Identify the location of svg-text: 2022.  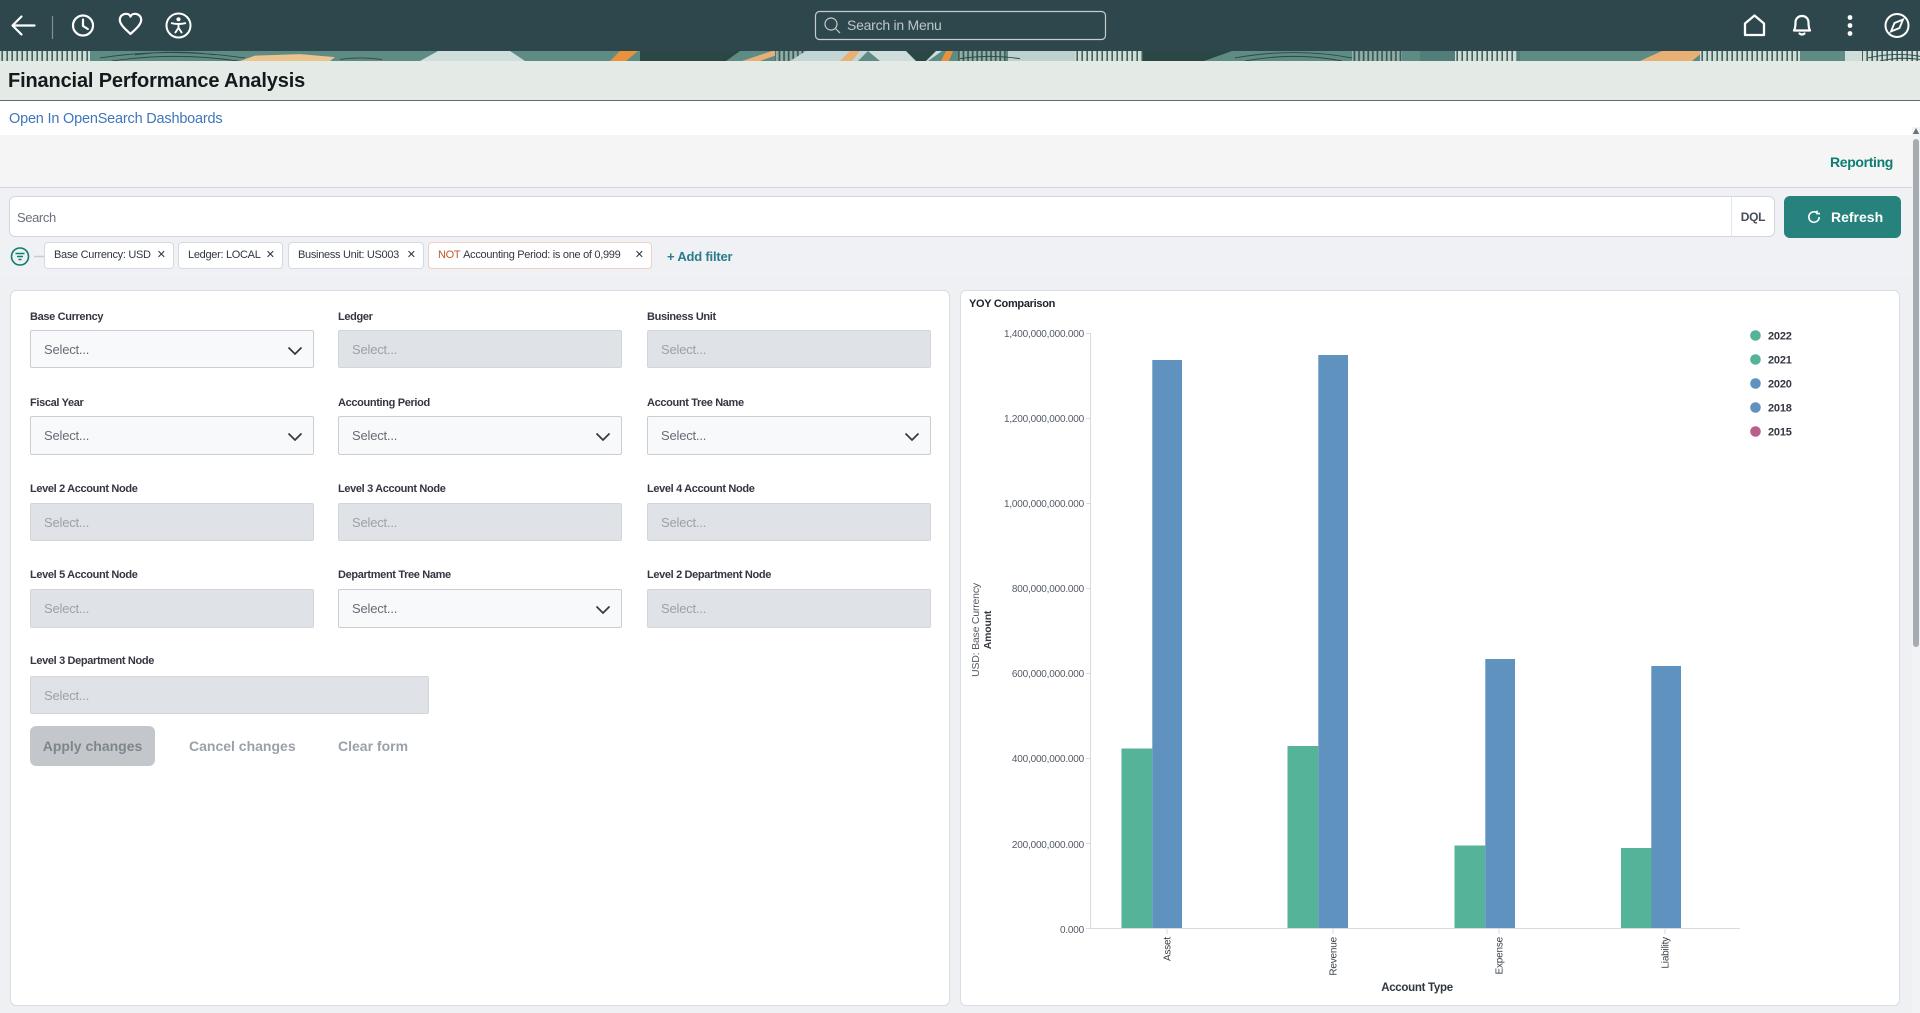
(1780, 337).